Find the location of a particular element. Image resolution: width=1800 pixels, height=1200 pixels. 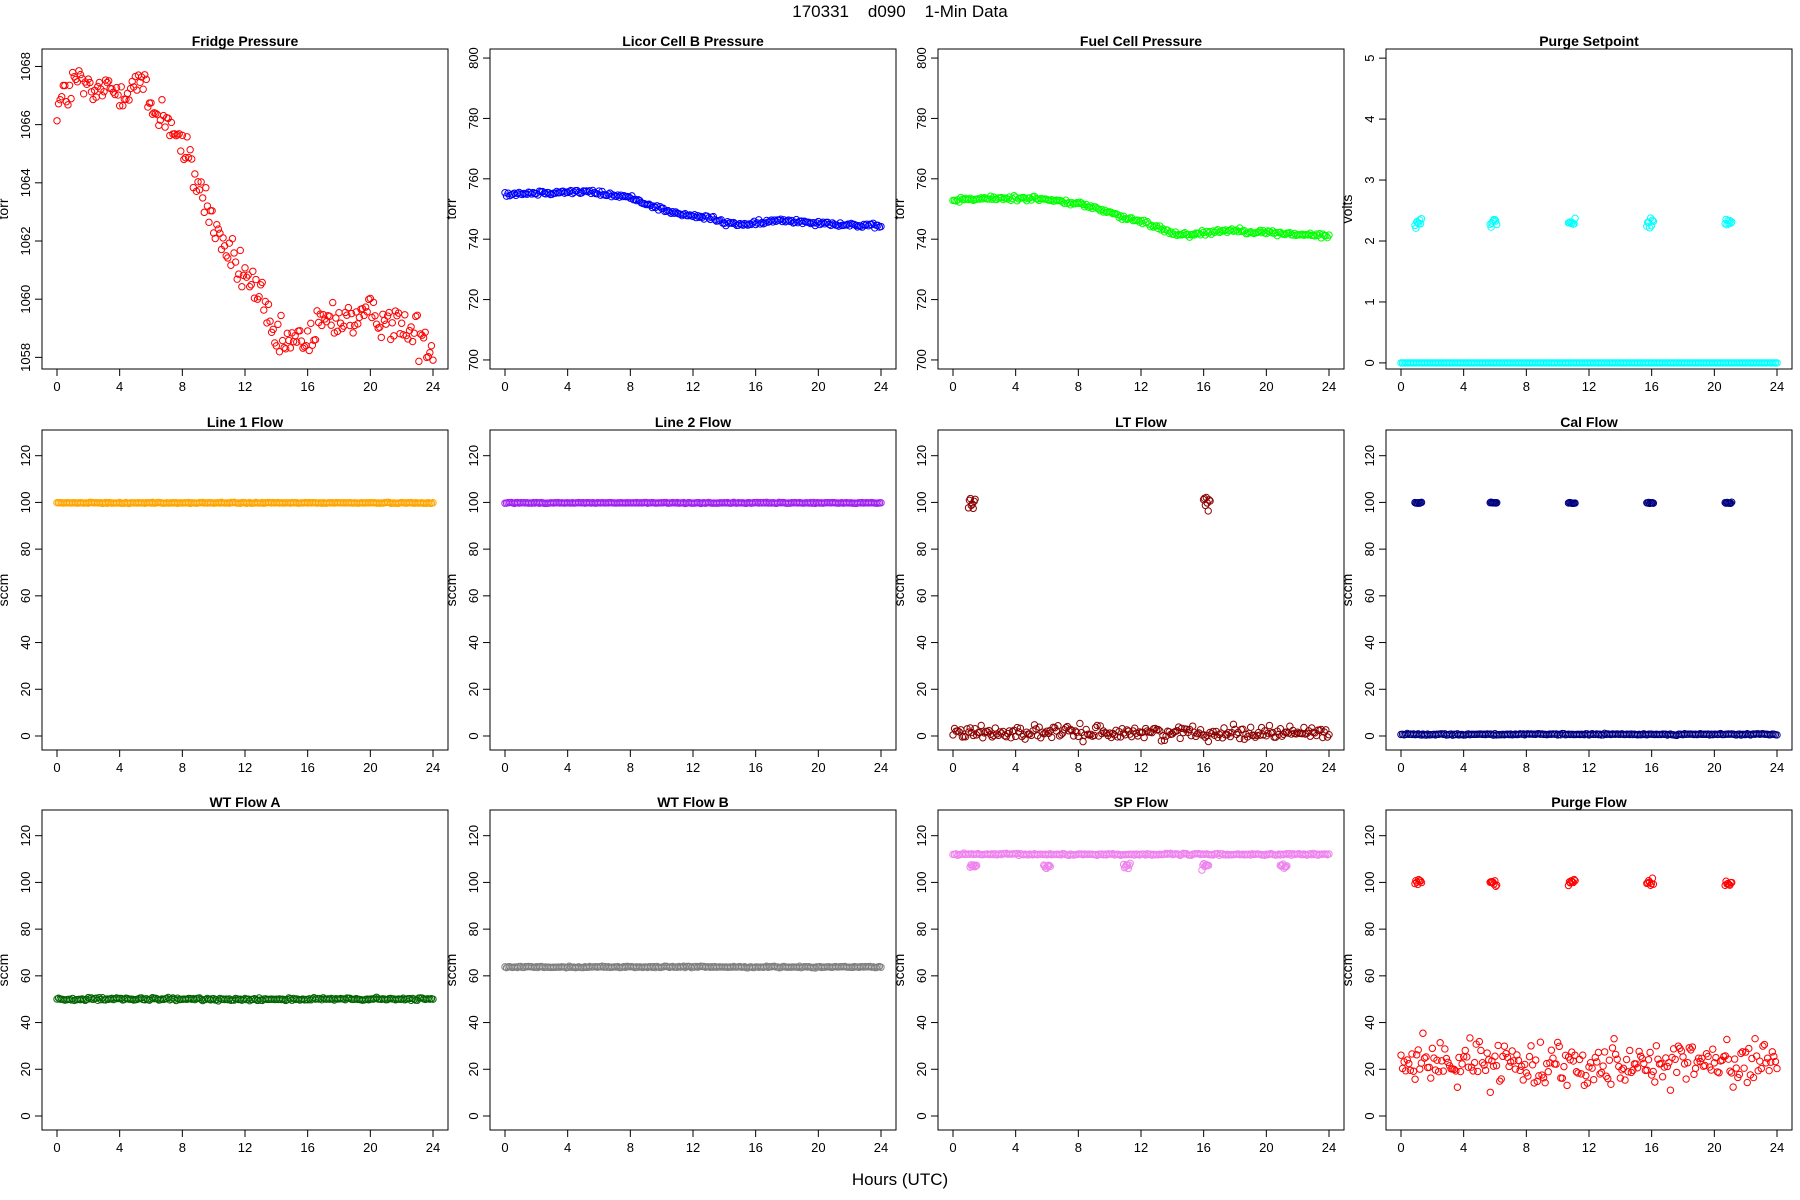

panel-title: Purge Setpoint is located at coordinates (1589, 41).